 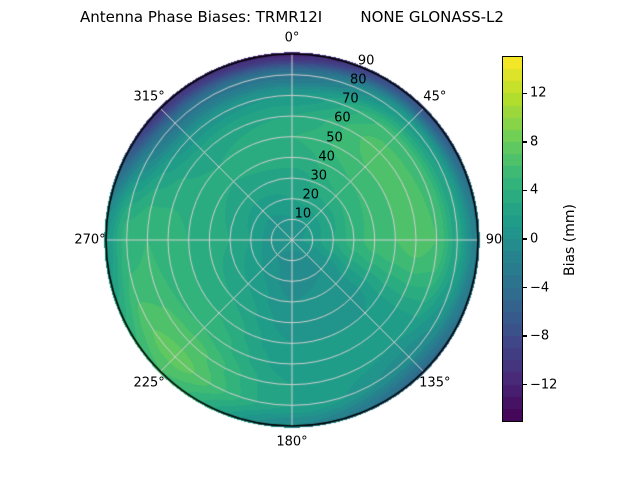 What do you see at coordinates (540, 336) in the screenshot?
I see `colorbar-tick-label: −8` at bounding box center [540, 336].